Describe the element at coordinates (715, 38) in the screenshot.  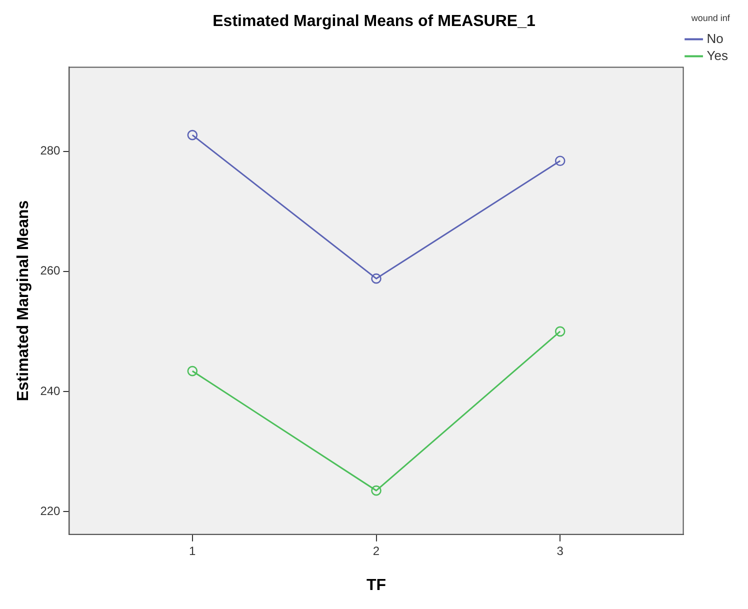
I see `legend-label: No` at that location.